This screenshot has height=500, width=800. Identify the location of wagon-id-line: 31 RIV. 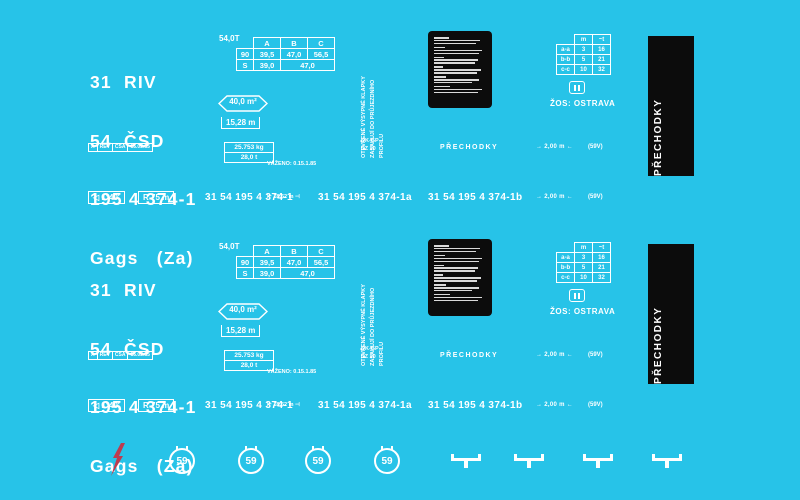
(123, 290).